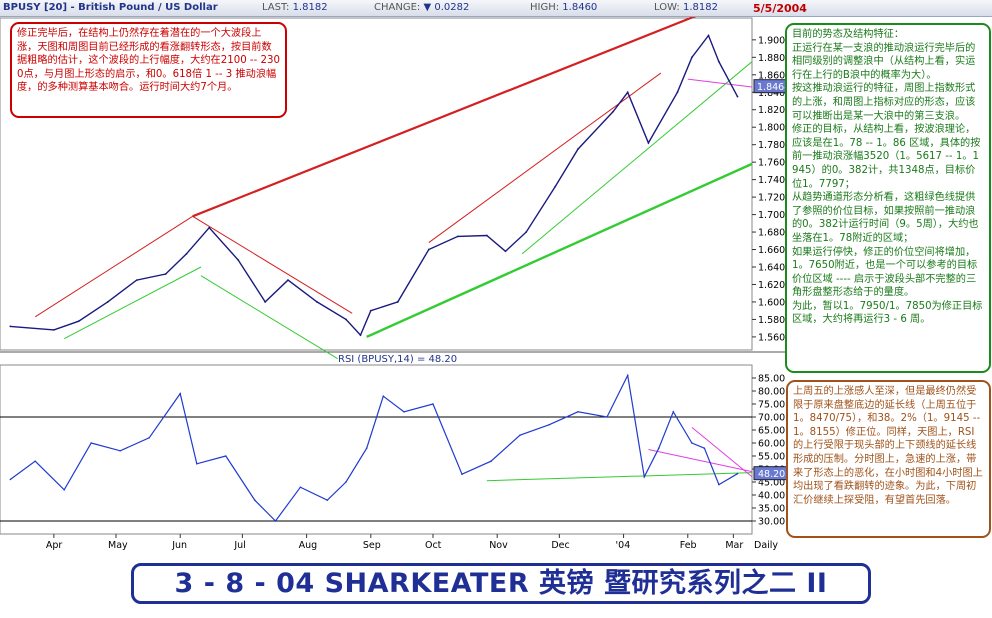 This screenshot has height=618, width=992. I want to click on green-up-channel, so click(637, 158).